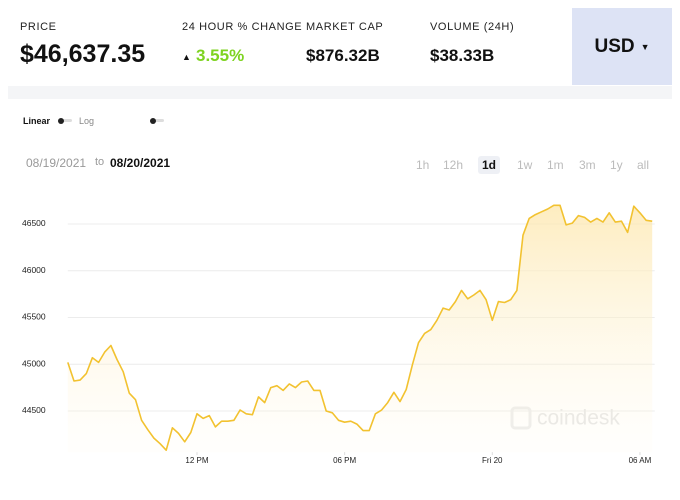 Image resolution: width=680 pixels, height=500 pixels. What do you see at coordinates (100, 162) in the screenshot?
I see `date-separator: to` at bounding box center [100, 162].